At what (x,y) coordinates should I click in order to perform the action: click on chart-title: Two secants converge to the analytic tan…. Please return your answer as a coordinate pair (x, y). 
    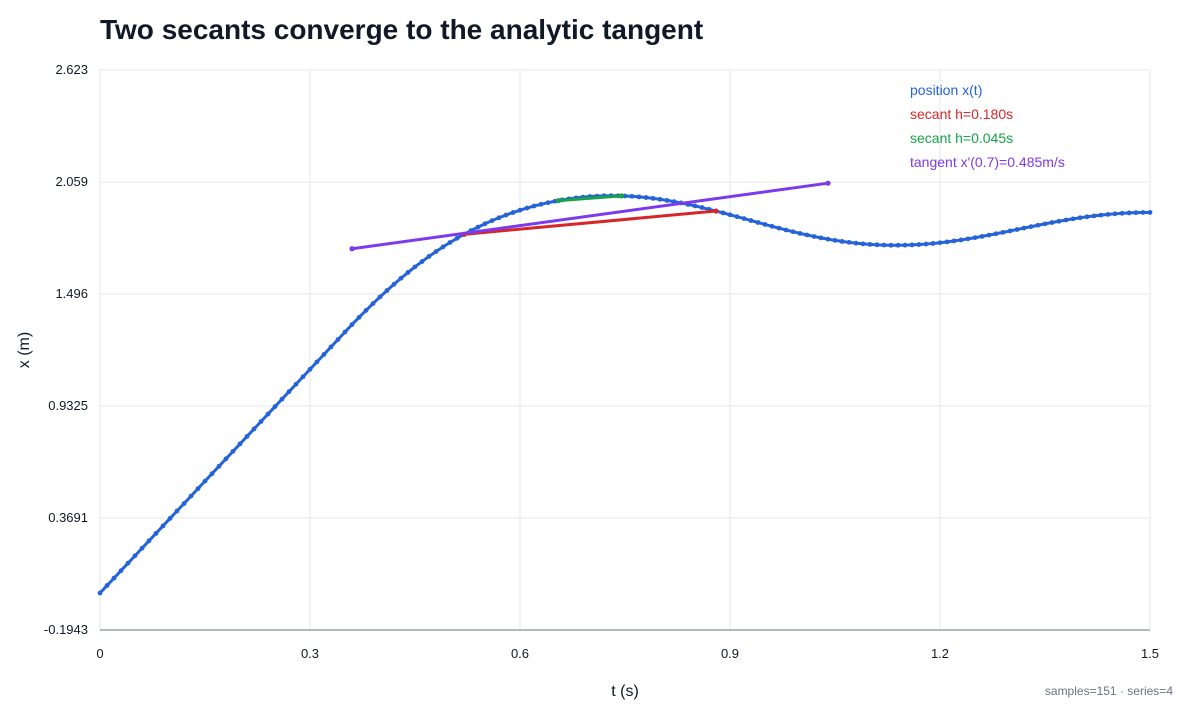
    Looking at the image, I should click on (402, 29).